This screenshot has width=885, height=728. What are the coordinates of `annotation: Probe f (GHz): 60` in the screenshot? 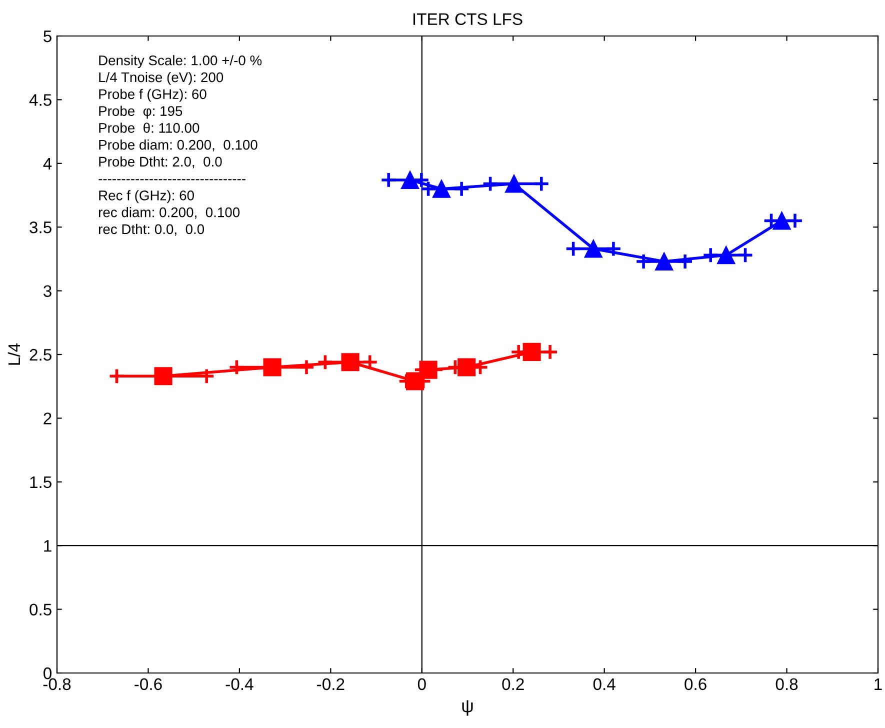 It's located at (152, 95).